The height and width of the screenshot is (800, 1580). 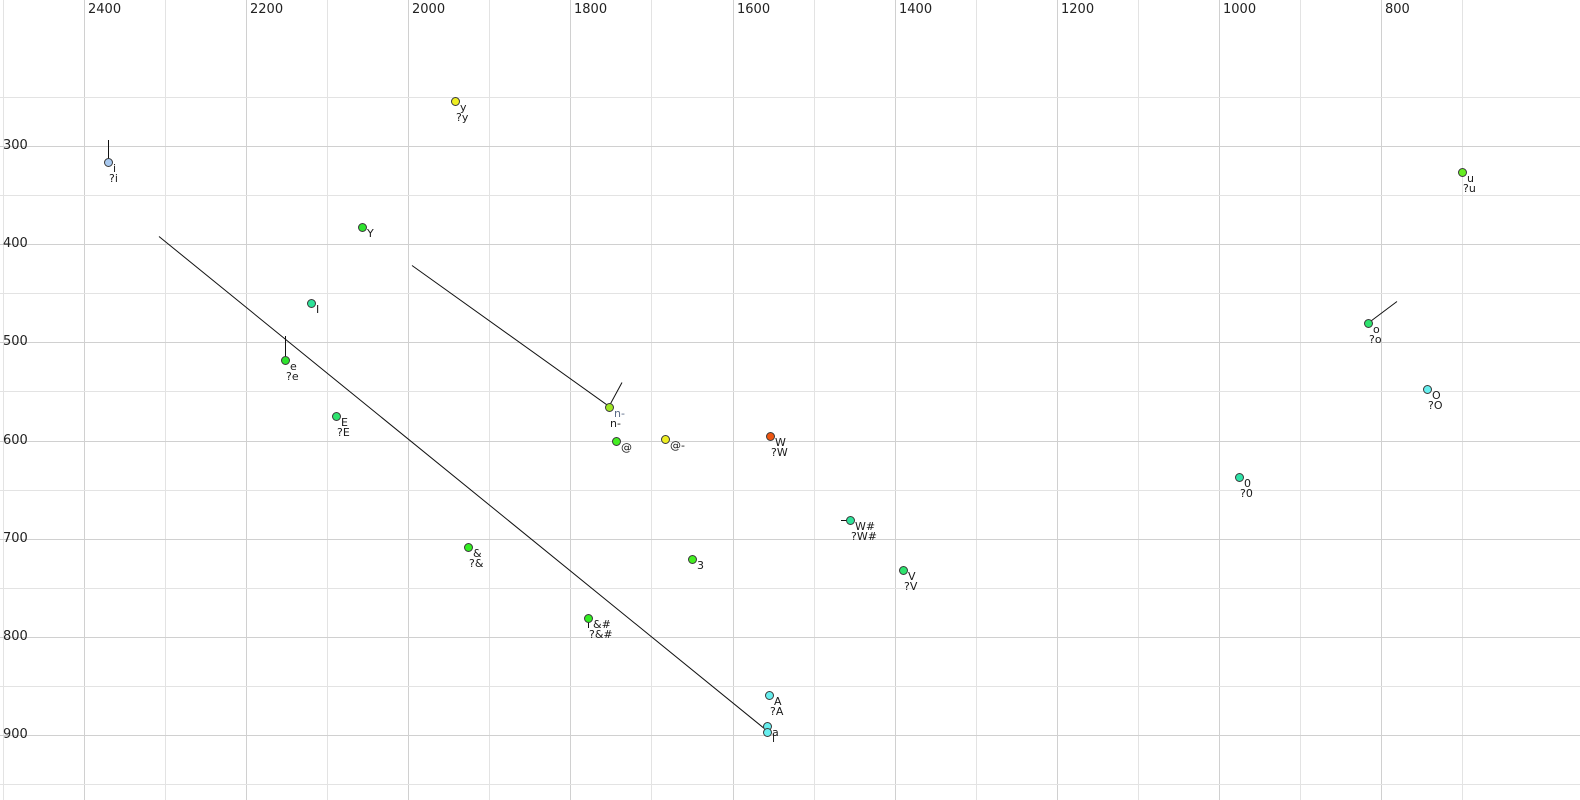 I want to click on data-point-label: W, so click(x=780, y=442).